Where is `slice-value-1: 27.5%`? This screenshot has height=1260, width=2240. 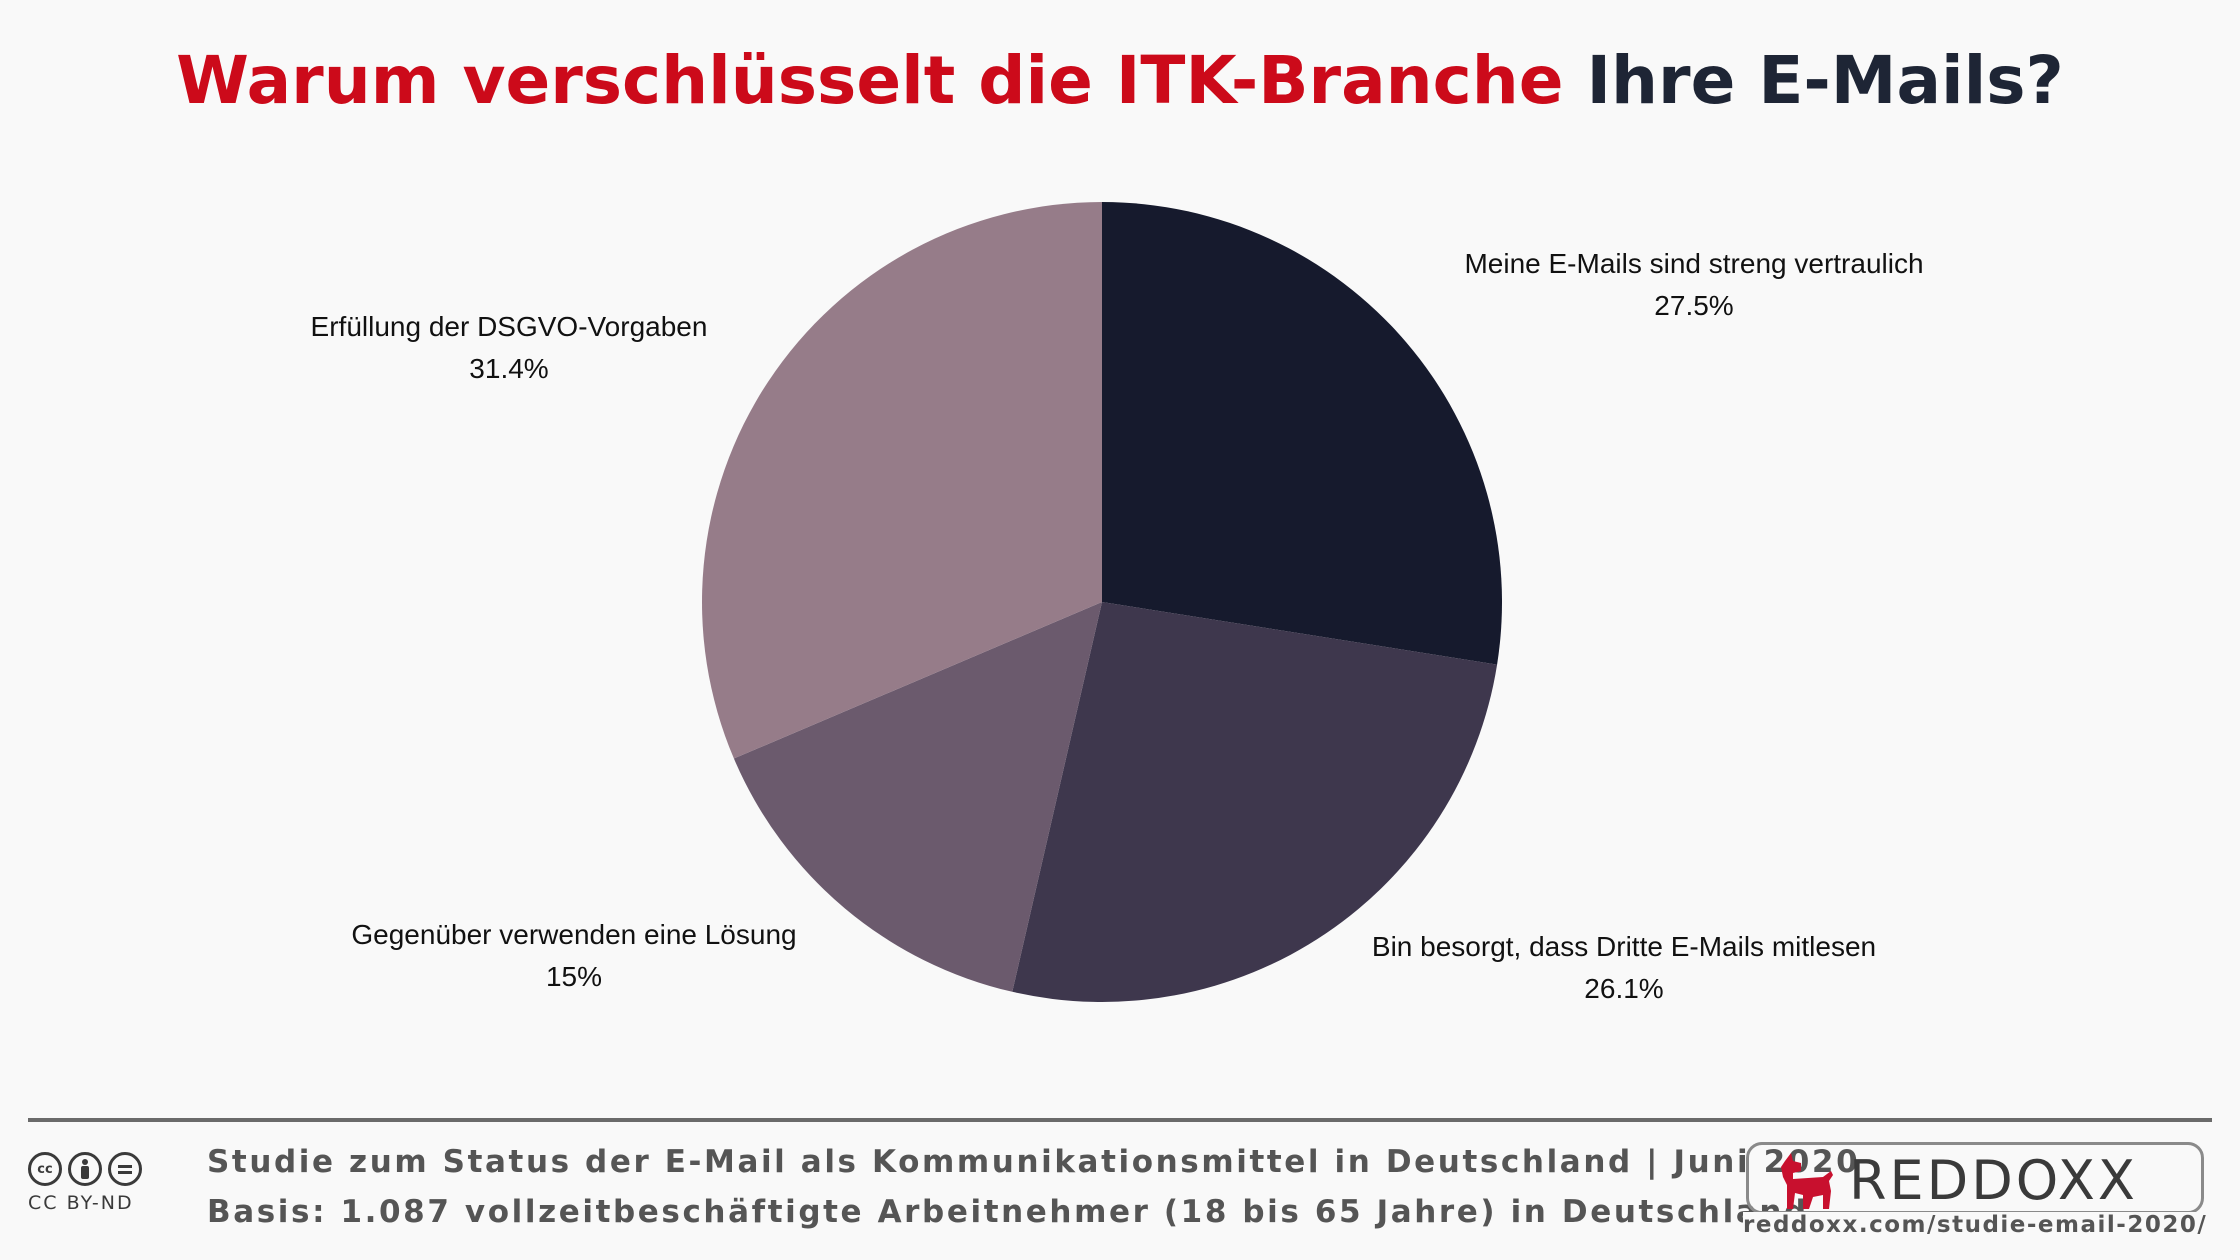
slice-value-1: 27.5% is located at coordinates (1693, 305).